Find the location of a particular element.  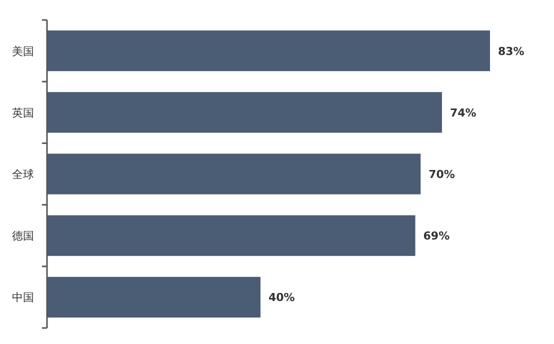

data-label: 70% is located at coordinates (441, 174).